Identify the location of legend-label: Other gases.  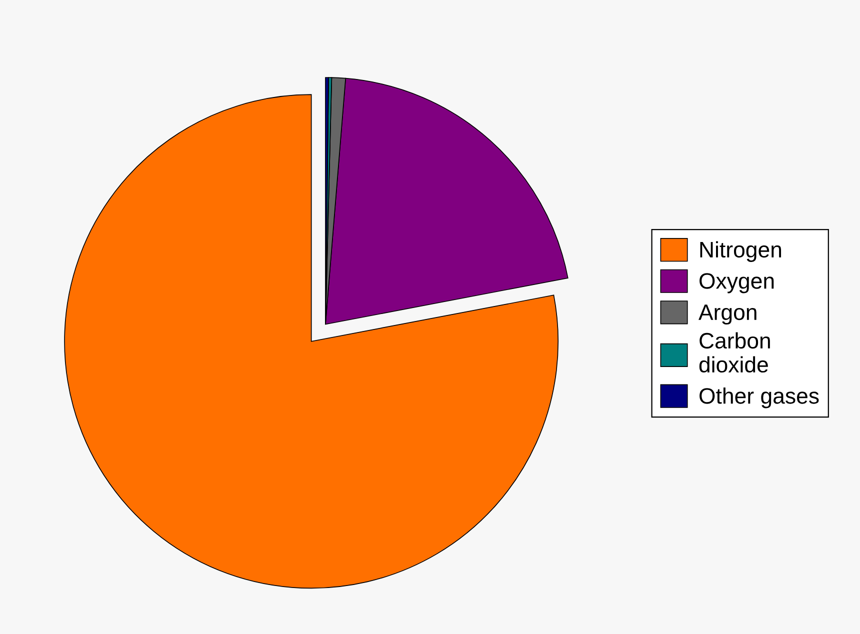
(759, 398).